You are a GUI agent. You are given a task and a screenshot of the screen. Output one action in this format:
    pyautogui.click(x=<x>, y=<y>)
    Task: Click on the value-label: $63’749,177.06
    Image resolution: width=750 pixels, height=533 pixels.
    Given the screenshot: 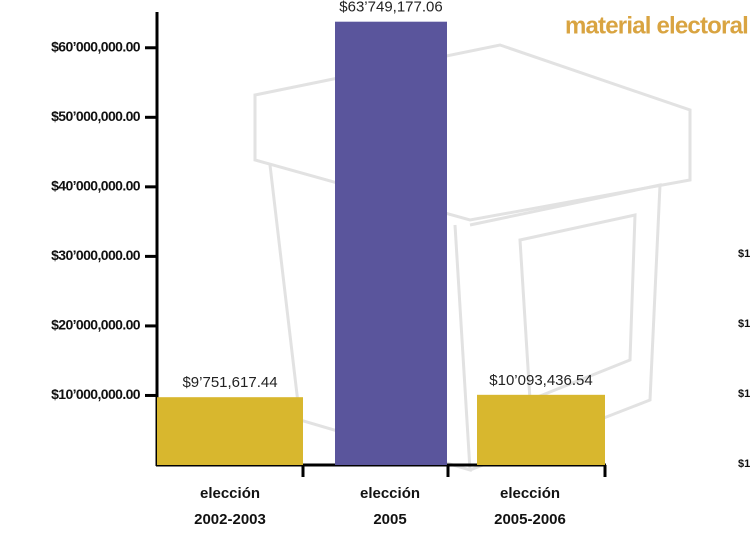 What is the action you would take?
    pyautogui.click(x=390, y=8)
    